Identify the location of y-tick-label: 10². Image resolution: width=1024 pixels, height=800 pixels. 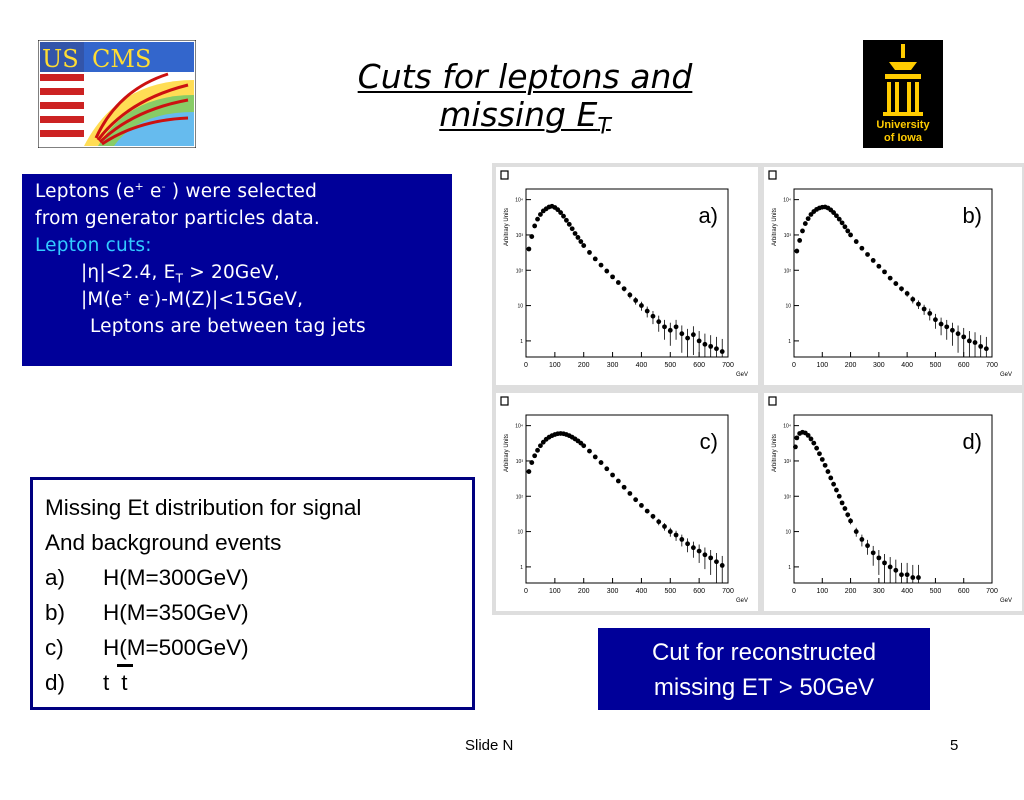
(520, 497).